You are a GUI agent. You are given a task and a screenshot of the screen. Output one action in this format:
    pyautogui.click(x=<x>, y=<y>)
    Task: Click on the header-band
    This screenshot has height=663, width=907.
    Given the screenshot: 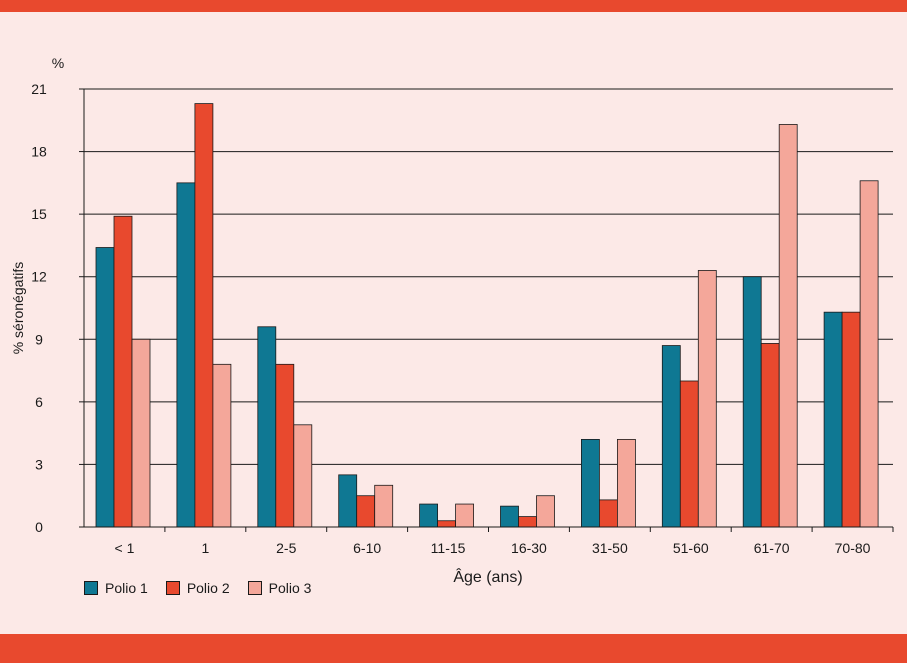 What is the action you would take?
    pyautogui.click(x=453, y=6)
    